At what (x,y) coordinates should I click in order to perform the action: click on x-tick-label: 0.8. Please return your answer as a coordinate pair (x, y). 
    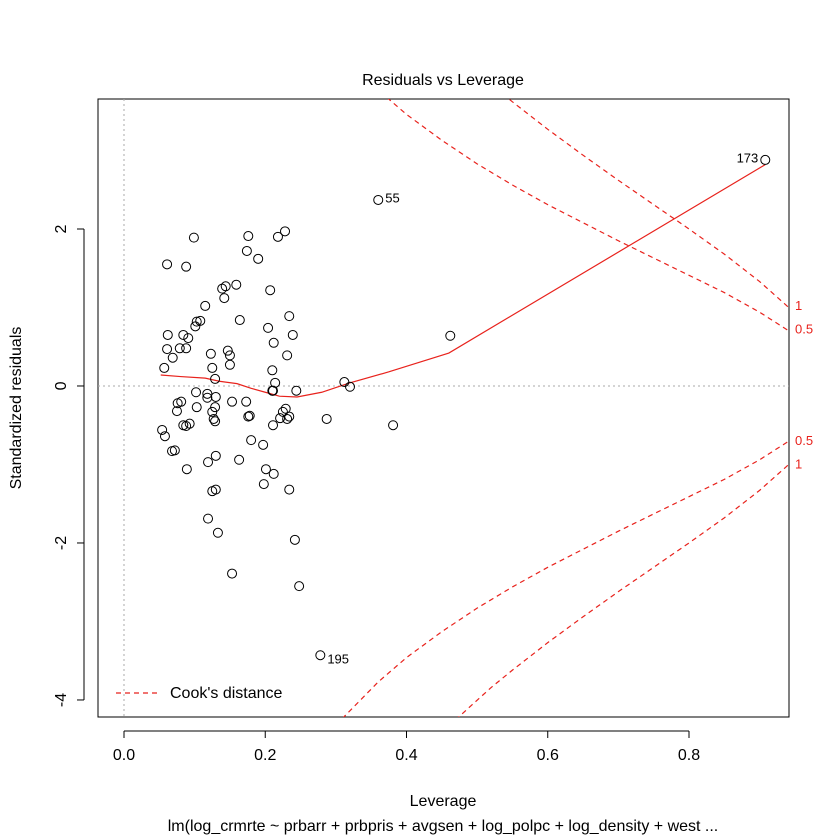
    Looking at the image, I should click on (689, 755).